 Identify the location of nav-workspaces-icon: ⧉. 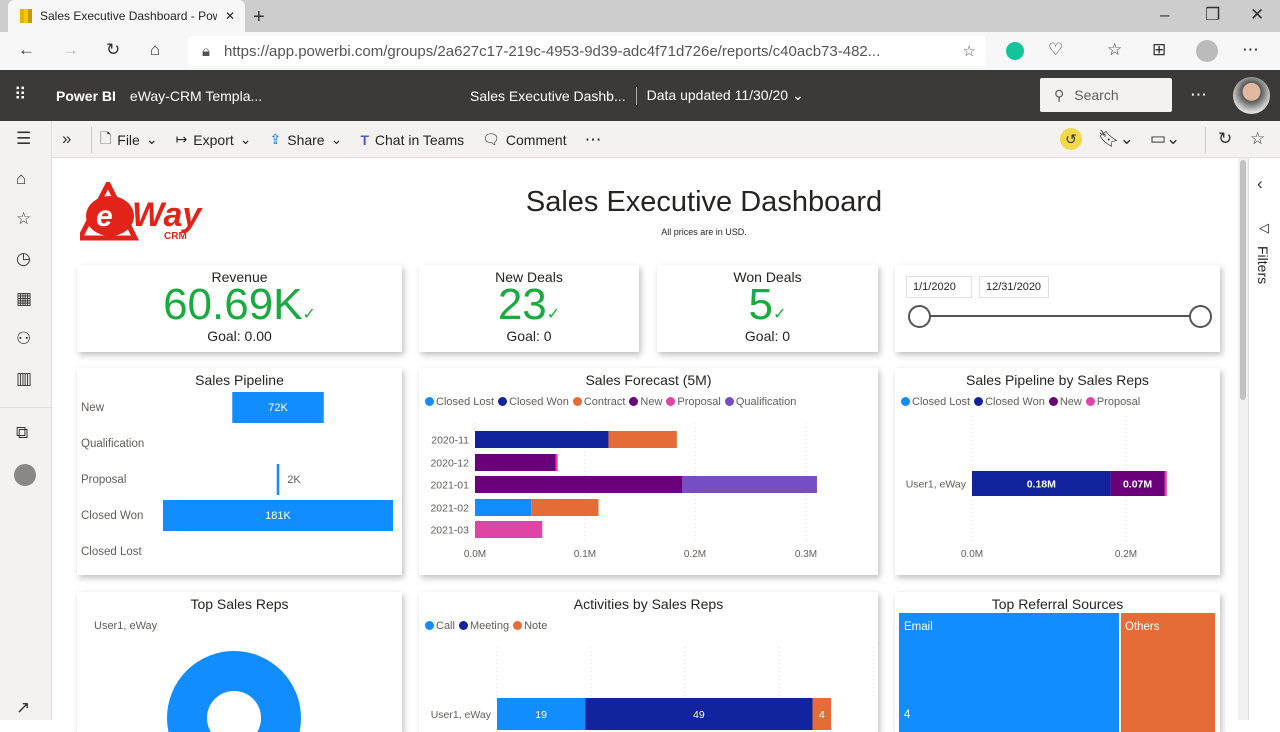
(22, 432).